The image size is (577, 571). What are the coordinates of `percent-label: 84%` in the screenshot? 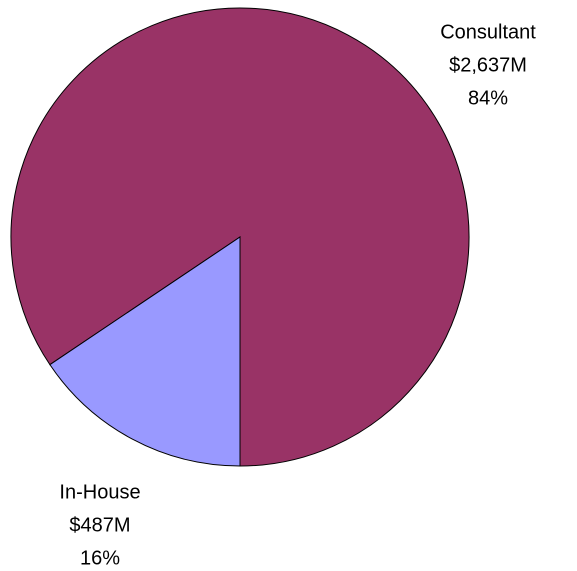 It's located at (488, 98).